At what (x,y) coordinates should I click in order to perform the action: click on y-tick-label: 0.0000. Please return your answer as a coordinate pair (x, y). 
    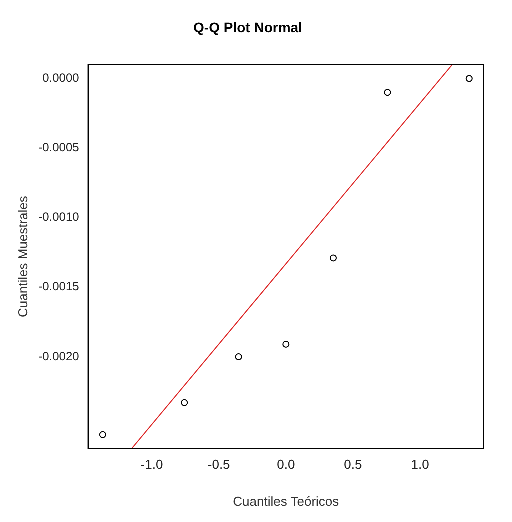
    Looking at the image, I should click on (61, 78).